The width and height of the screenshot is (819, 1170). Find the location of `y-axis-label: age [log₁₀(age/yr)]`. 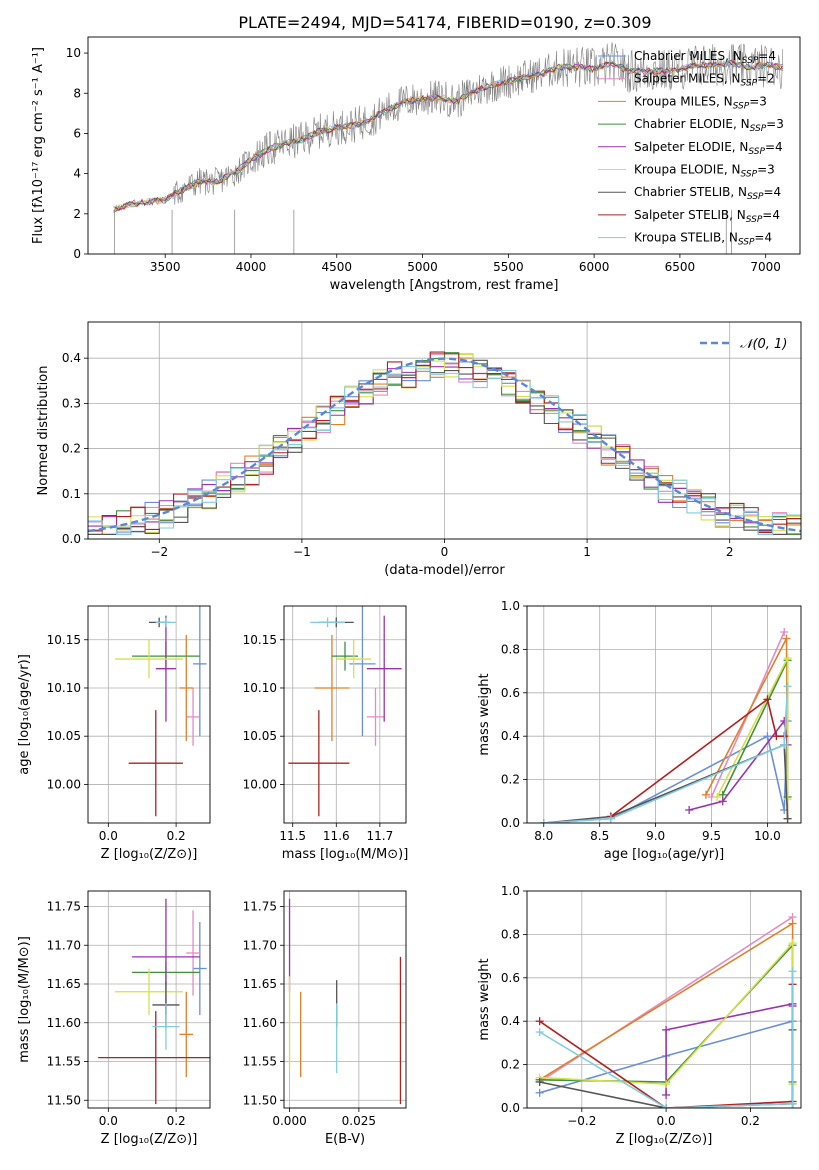

y-axis-label: age [log₁₀(age/yr)] is located at coordinates (24, 714).